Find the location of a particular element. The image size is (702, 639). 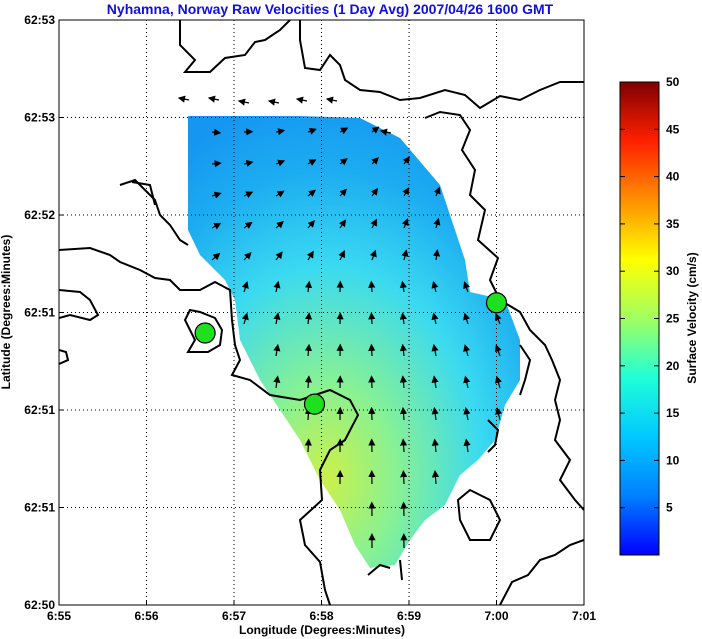

colorbar-tick-label: 15 is located at coordinates (673, 413).